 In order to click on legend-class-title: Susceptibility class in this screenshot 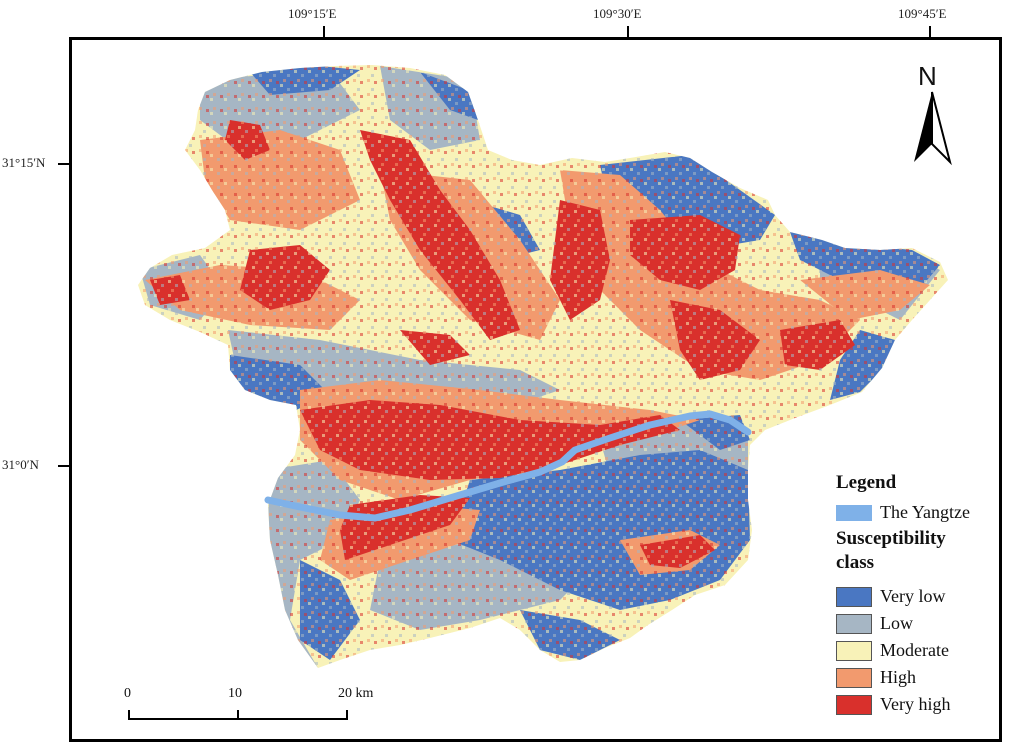, I will do `click(891, 550)`.